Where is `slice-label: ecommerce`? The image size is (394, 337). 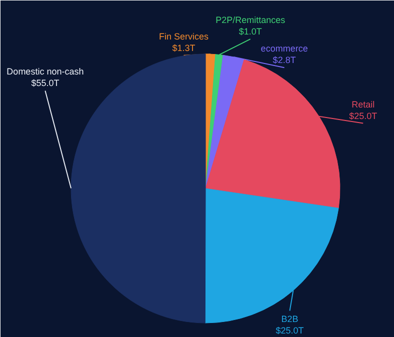
slice-label: ecommerce is located at coordinates (284, 49).